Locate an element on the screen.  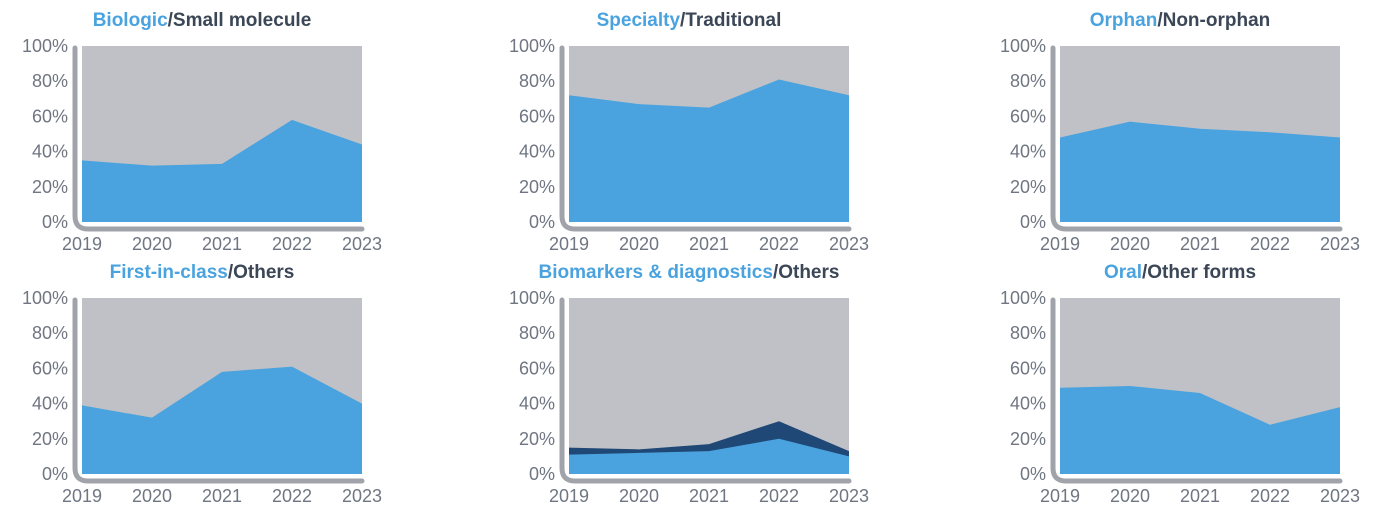
chart-title-highlight: Oral is located at coordinates (1122, 272).